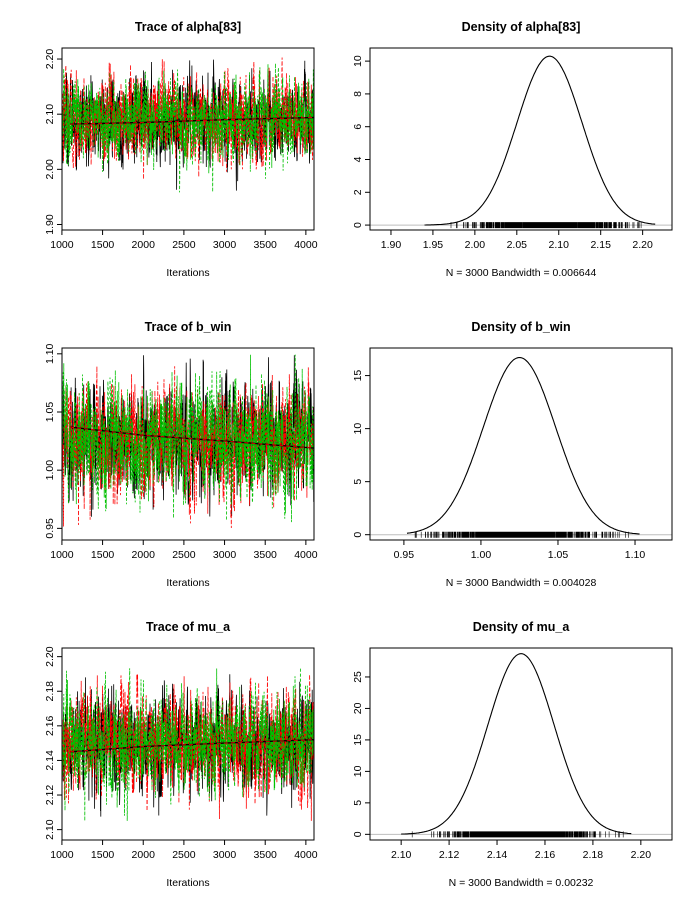  Describe the element at coordinates (50, 795) in the screenshot. I see `y-tick-label: 2.12` at that location.